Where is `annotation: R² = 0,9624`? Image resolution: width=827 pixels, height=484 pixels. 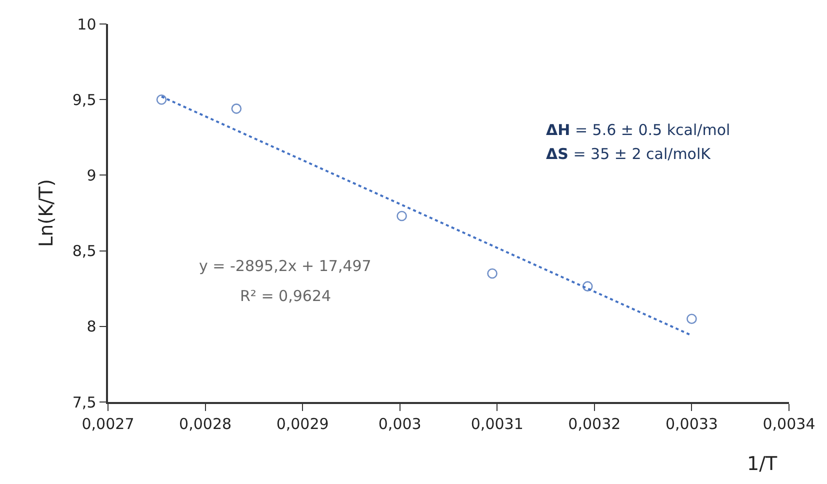
annotation: R² = 0,9624 is located at coordinates (286, 296).